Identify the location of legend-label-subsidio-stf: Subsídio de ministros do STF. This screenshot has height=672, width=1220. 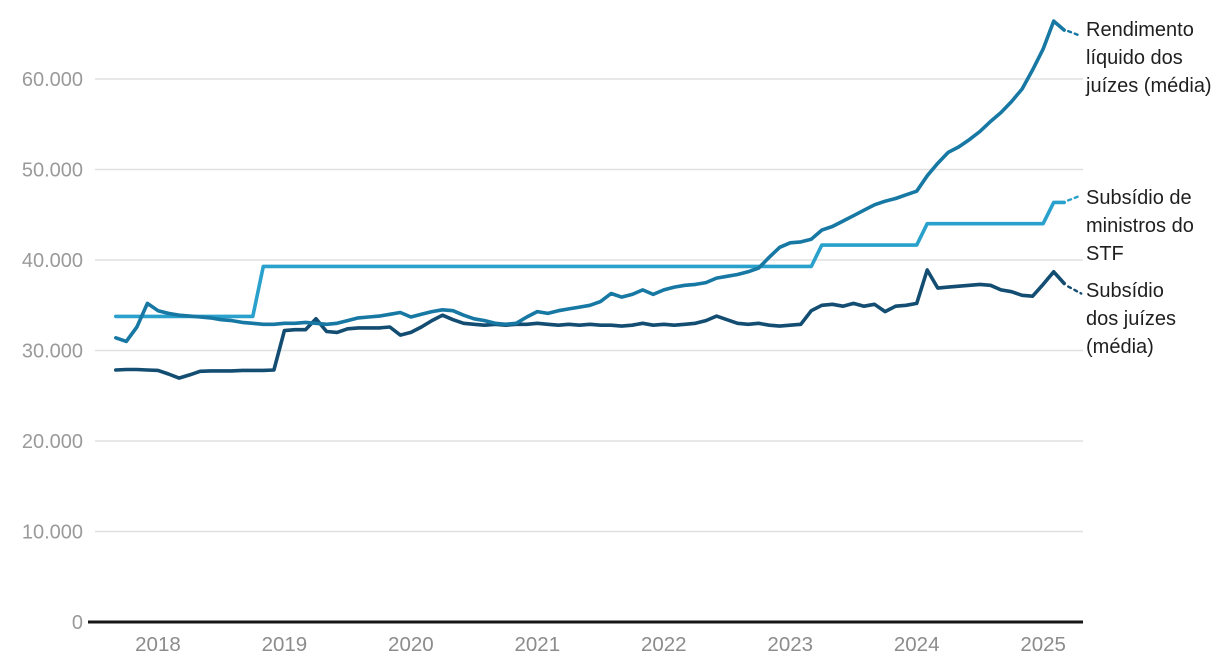
(1140, 226).